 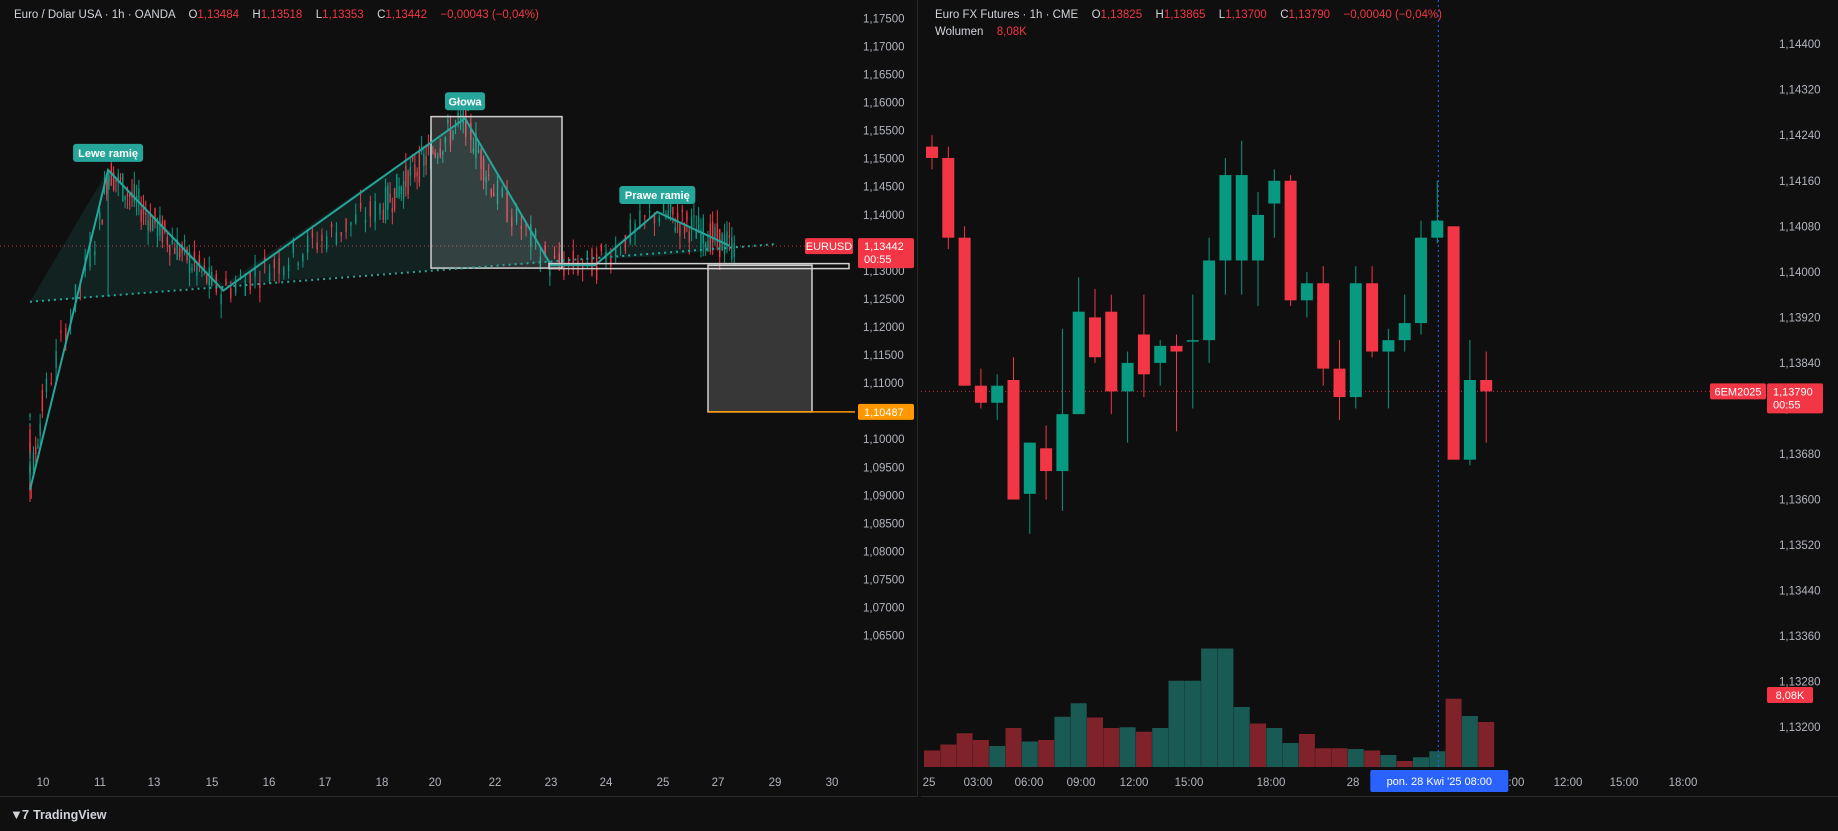 I want to click on low-label: L, so click(x=319, y=15).